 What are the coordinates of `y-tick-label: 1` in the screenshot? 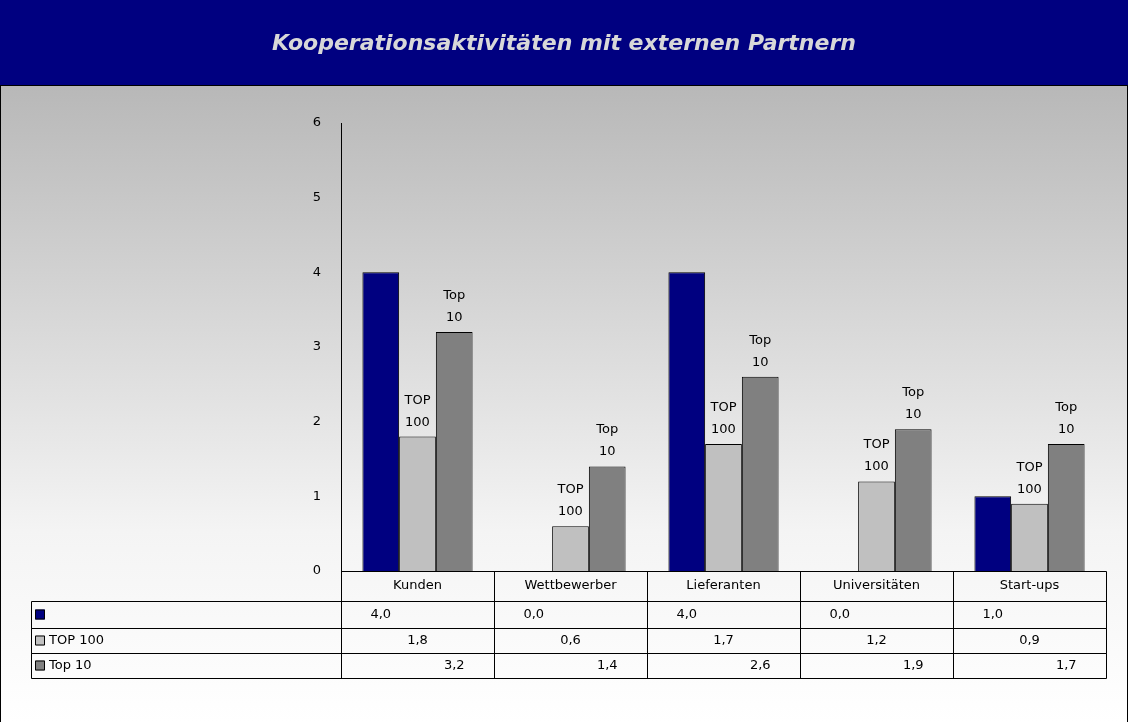 It's located at (316, 495).